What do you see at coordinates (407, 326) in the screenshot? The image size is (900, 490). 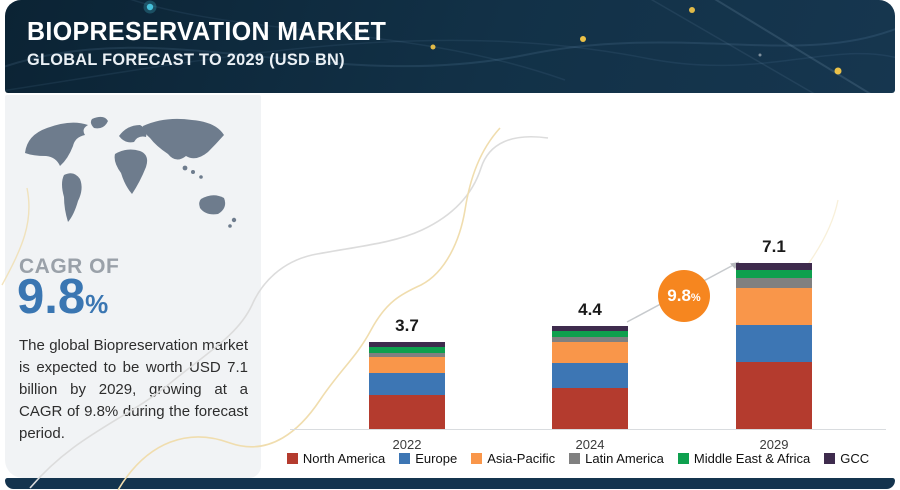 I see `bar-value-label-2022: 3.7` at bounding box center [407, 326].